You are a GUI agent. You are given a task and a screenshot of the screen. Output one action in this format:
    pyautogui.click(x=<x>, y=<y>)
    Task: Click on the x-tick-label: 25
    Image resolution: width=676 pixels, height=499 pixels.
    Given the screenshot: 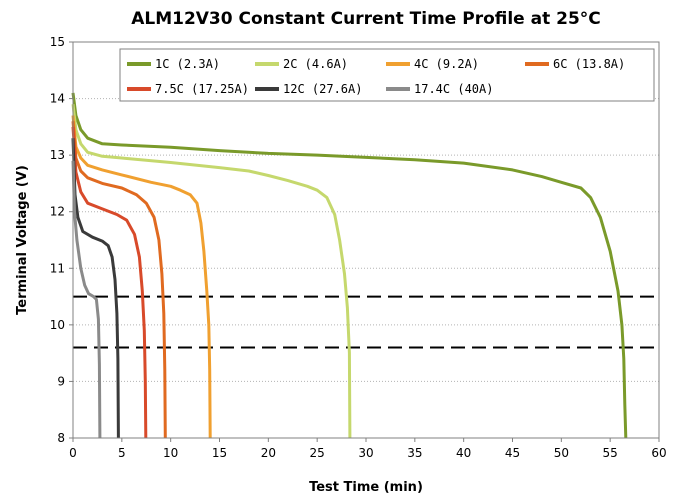 What is the action you would take?
    pyautogui.click(x=317, y=453)
    